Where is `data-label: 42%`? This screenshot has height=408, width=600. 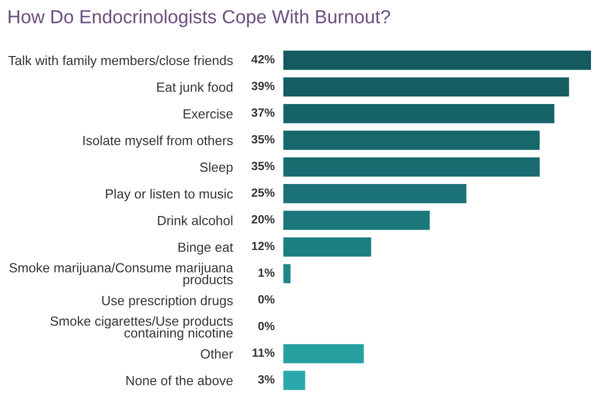
data-label: 42% is located at coordinates (263, 59).